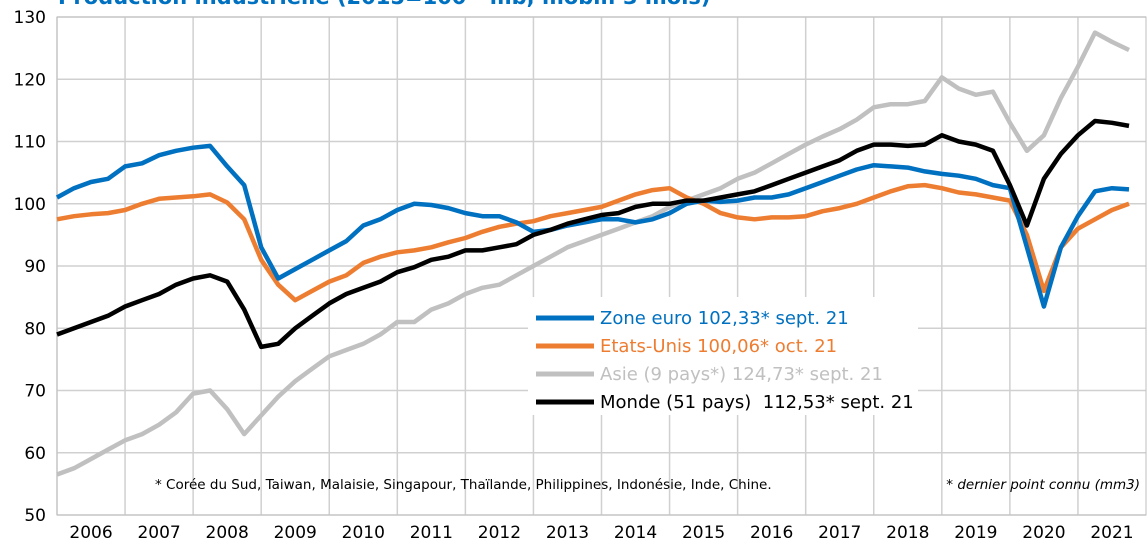 Image resolution: width=1147 pixels, height=549 pixels. I want to click on y-tick-label: 70, so click(35, 392).